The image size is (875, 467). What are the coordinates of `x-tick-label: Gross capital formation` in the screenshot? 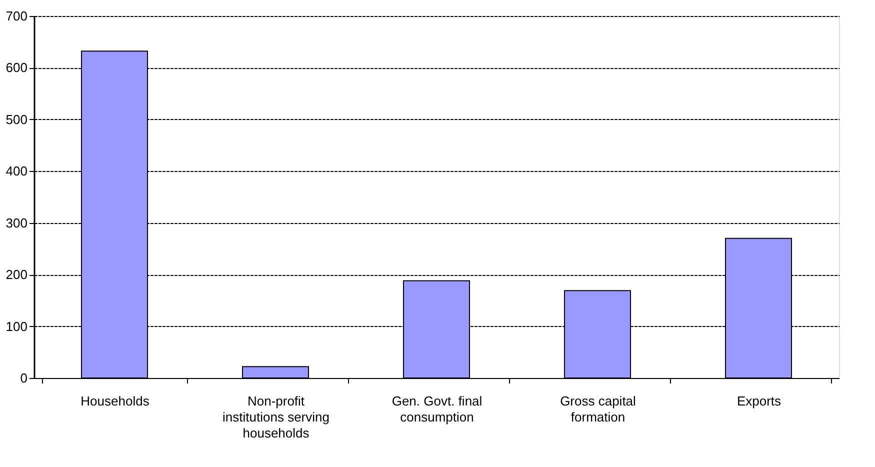 It's located at (598, 409).